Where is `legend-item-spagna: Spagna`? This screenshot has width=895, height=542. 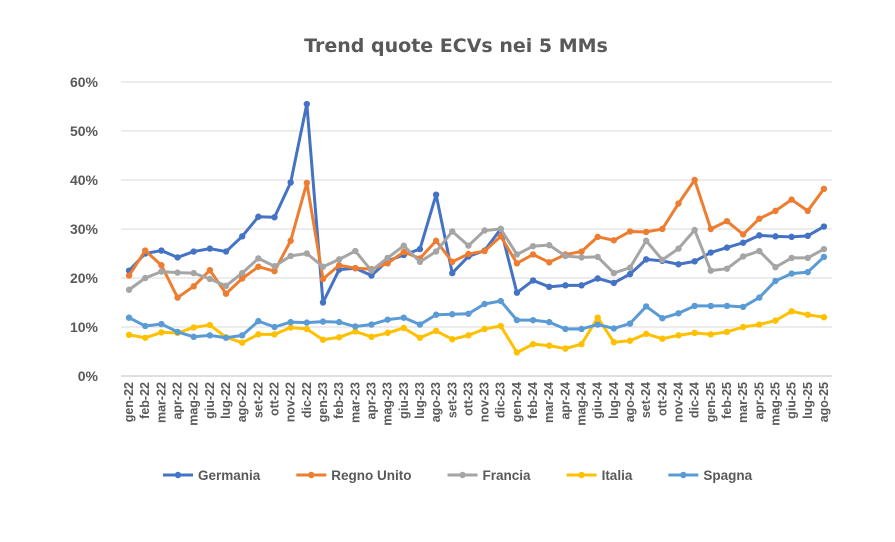
legend-item-spagna: Spagna is located at coordinates (710, 475).